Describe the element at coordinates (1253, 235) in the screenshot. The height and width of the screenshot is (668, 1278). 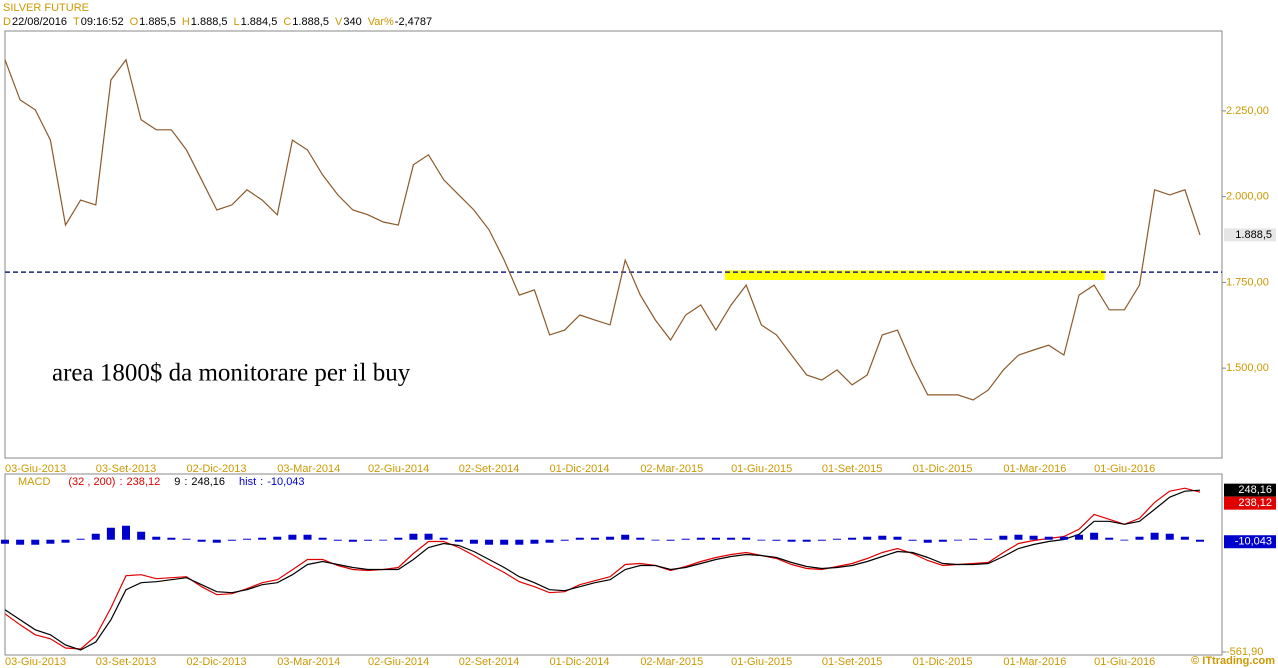
I see `last-value-label: 1.888,5` at that location.